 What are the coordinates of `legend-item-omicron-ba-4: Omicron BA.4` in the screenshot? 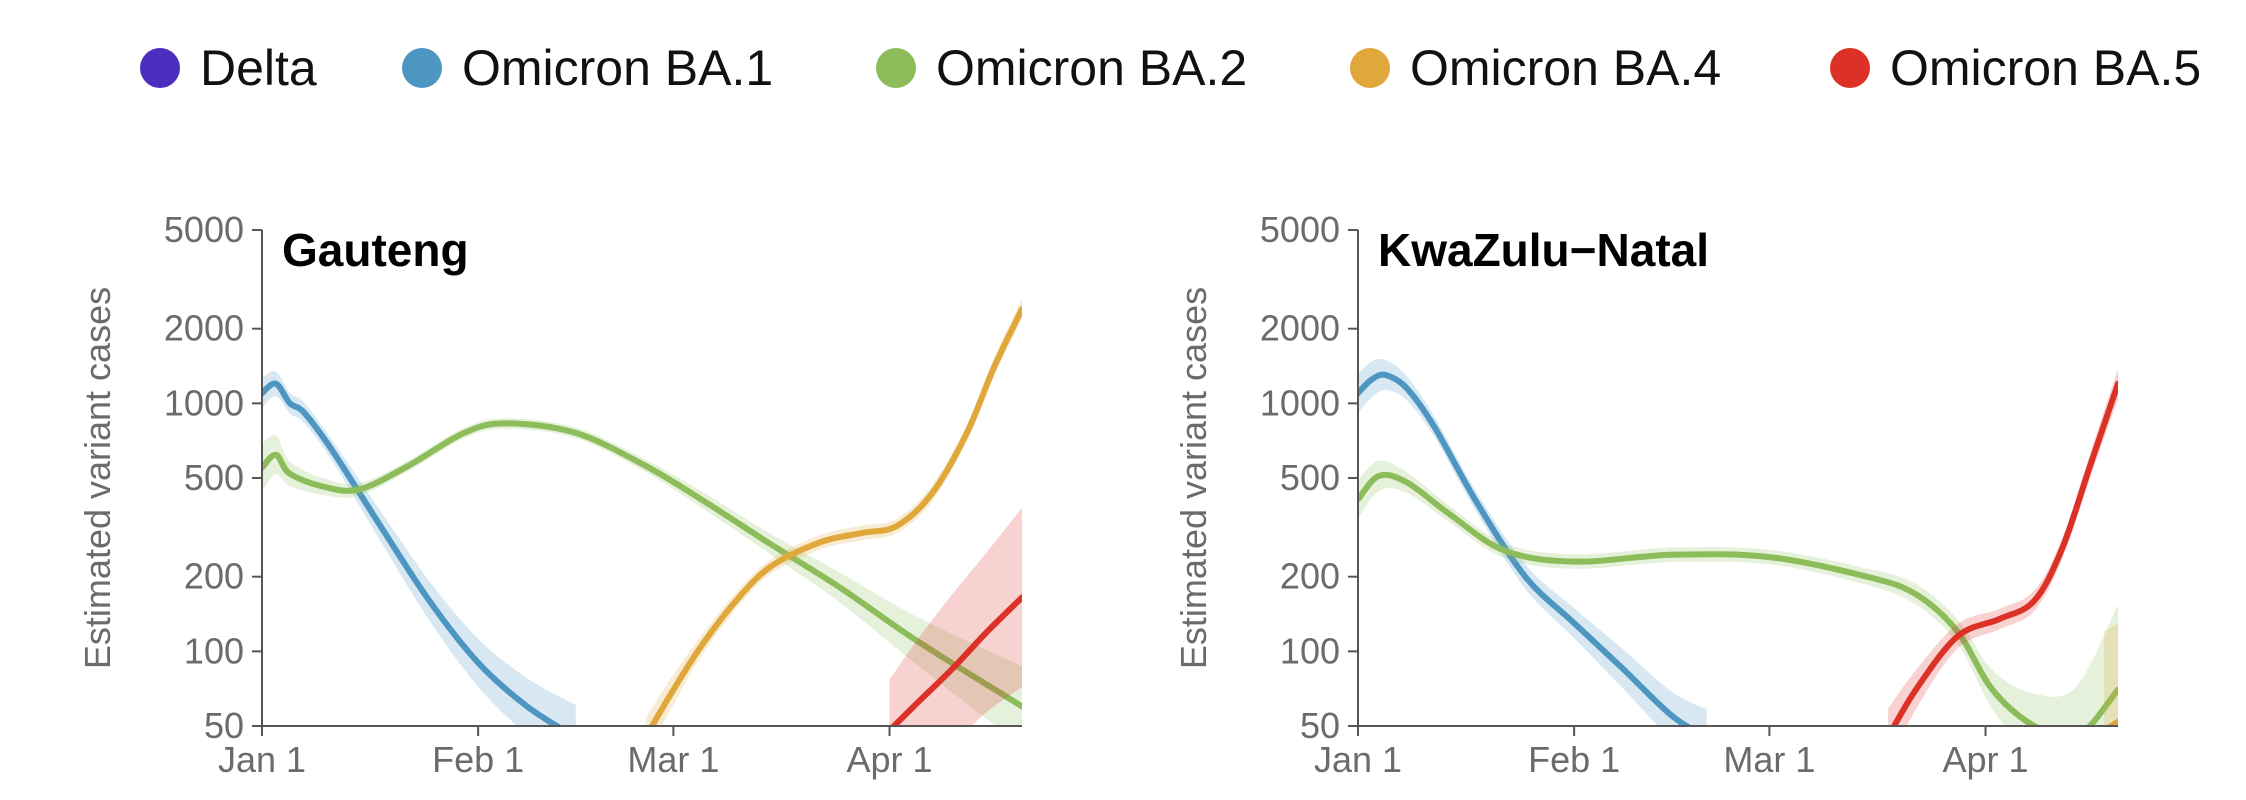 It's located at (1535, 68).